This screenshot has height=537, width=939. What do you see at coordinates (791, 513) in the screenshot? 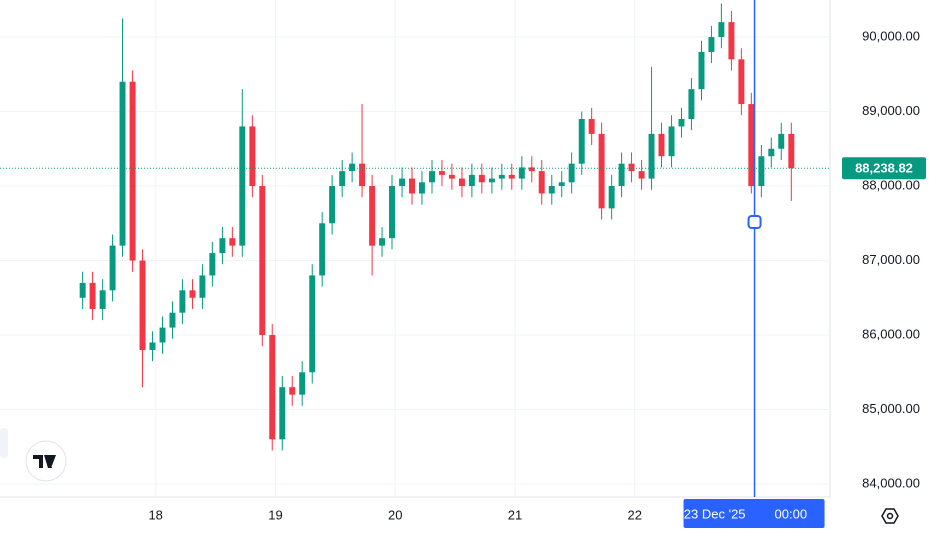
I see `crosshair-time: 00:00` at bounding box center [791, 513].